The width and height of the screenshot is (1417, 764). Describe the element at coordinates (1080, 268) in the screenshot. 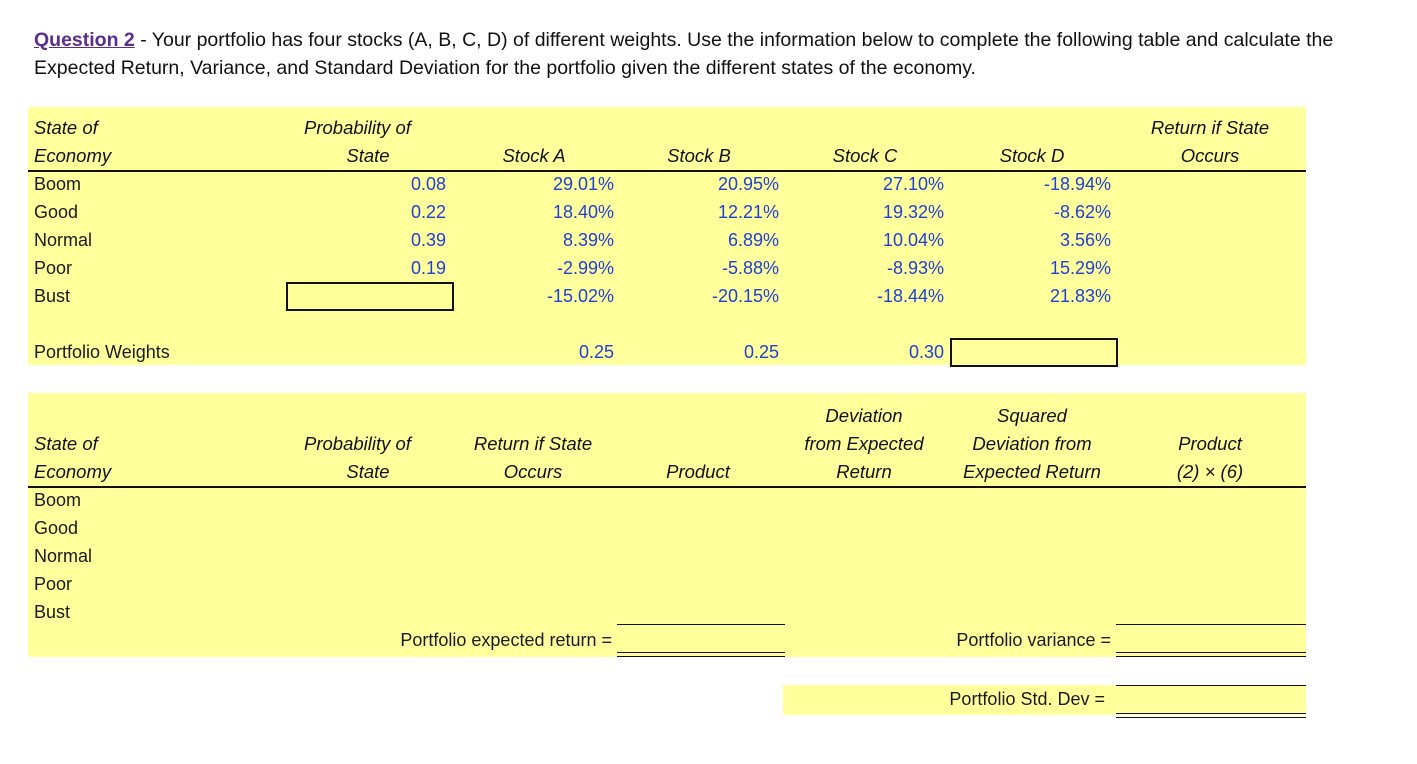

I see `stock-d-cell: 15.29%` at that location.